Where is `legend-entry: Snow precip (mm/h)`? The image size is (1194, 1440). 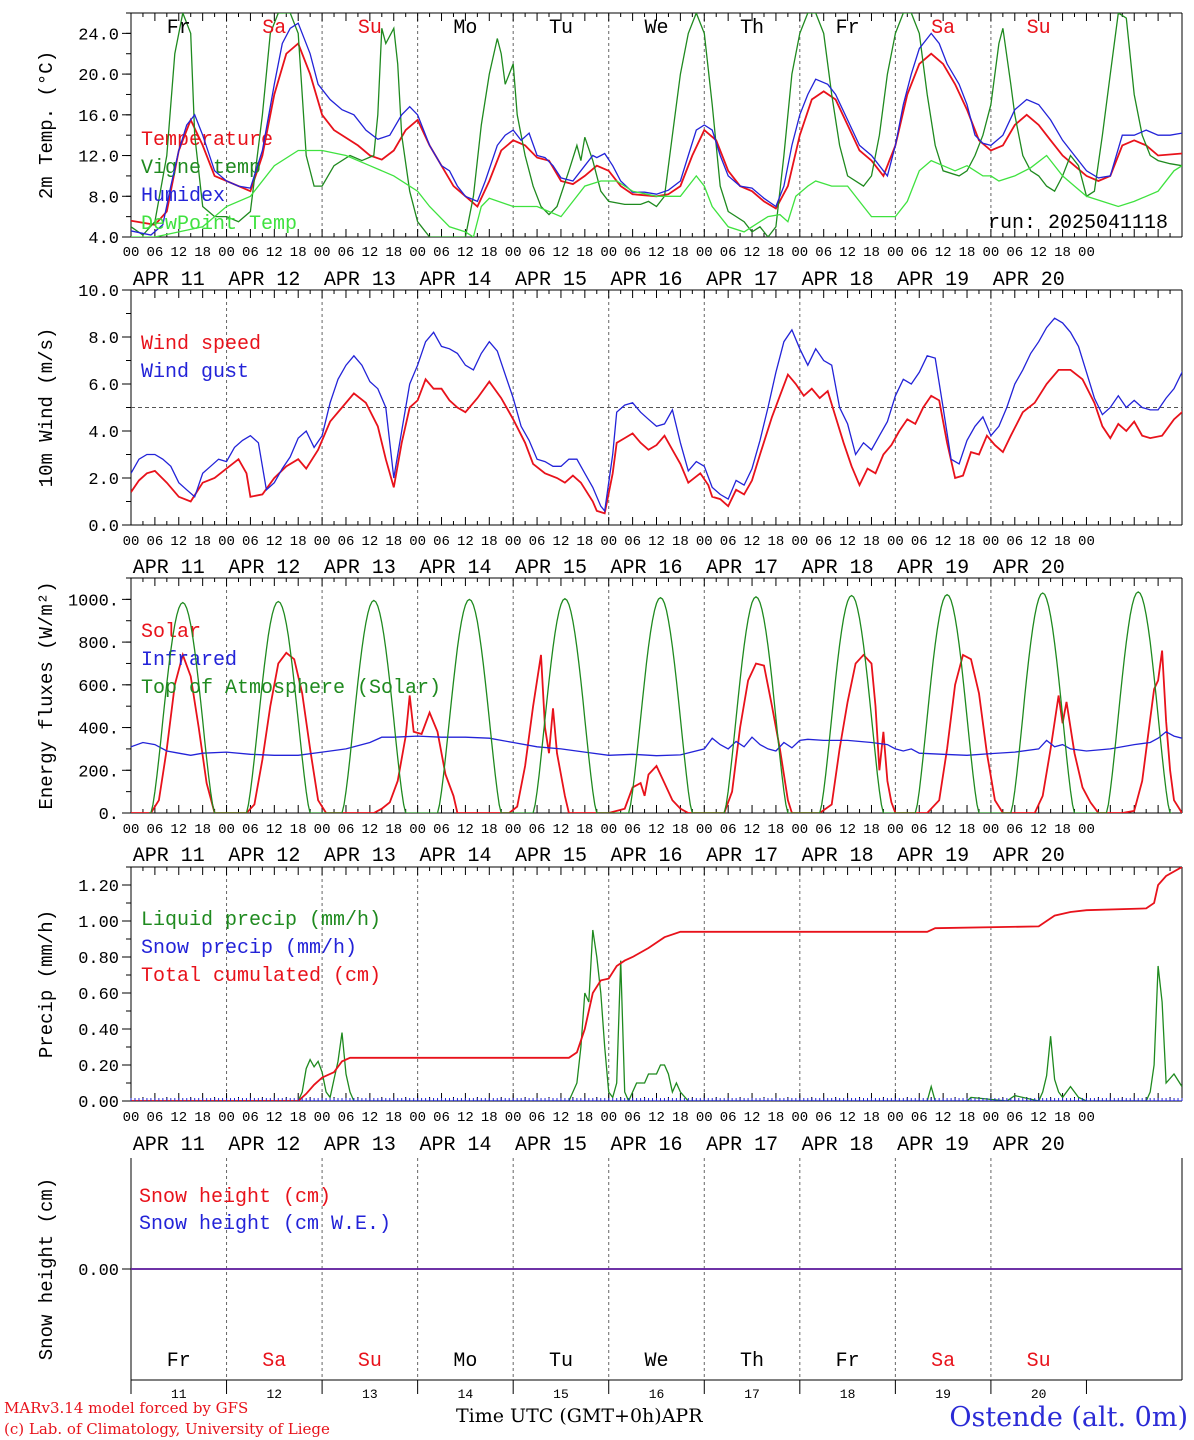
legend-entry: Snow precip (mm/h) is located at coordinates (249, 948).